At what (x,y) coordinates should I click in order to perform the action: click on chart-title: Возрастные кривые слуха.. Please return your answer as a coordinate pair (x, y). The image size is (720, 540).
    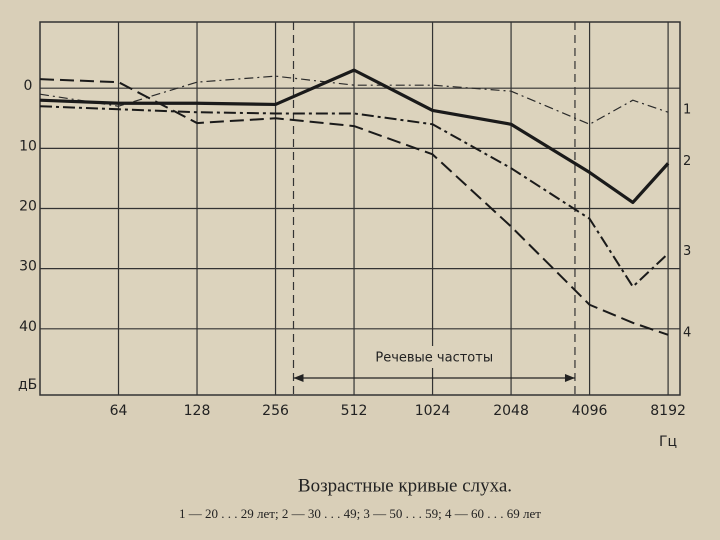
    Looking at the image, I should click on (405, 485).